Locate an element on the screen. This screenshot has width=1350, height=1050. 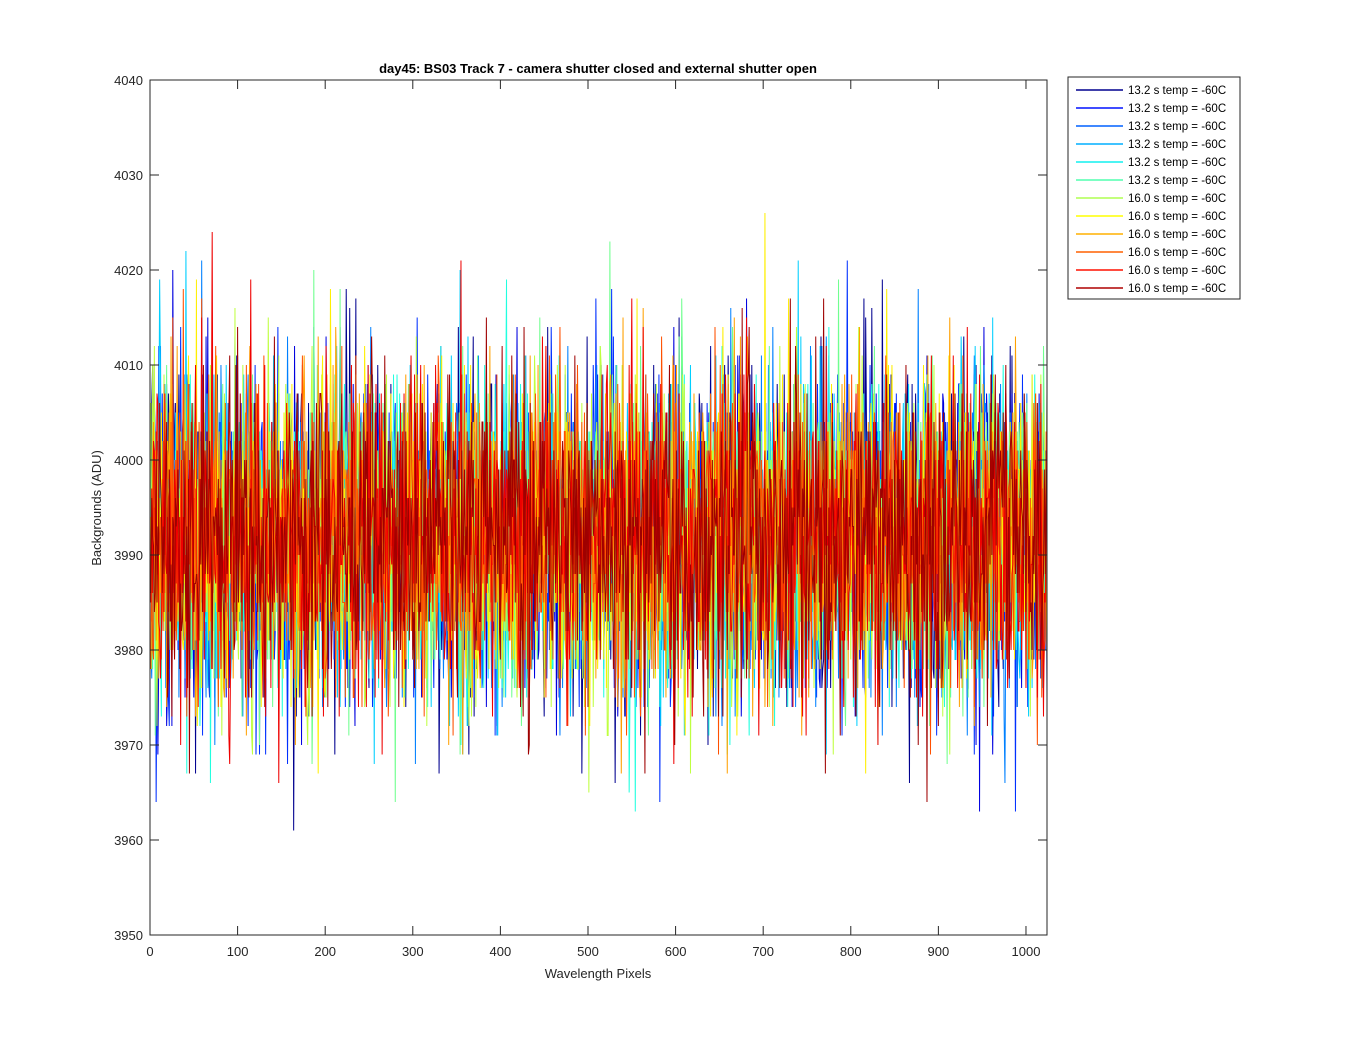
x-tick-label: 800 is located at coordinates (851, 951).